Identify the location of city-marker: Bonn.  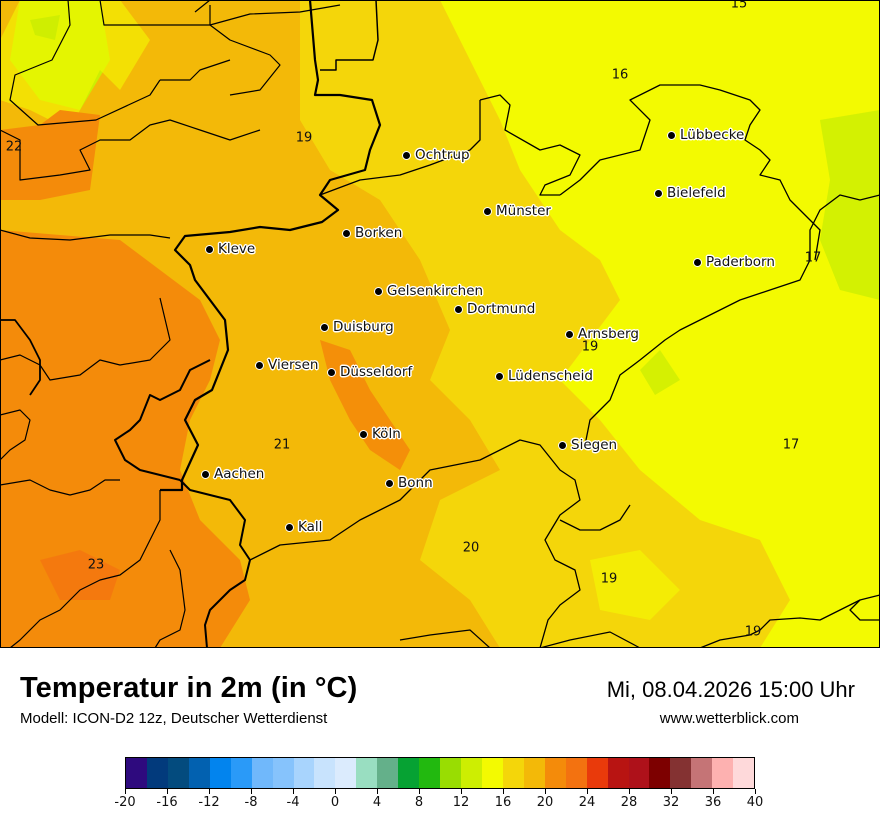
(409, 483).